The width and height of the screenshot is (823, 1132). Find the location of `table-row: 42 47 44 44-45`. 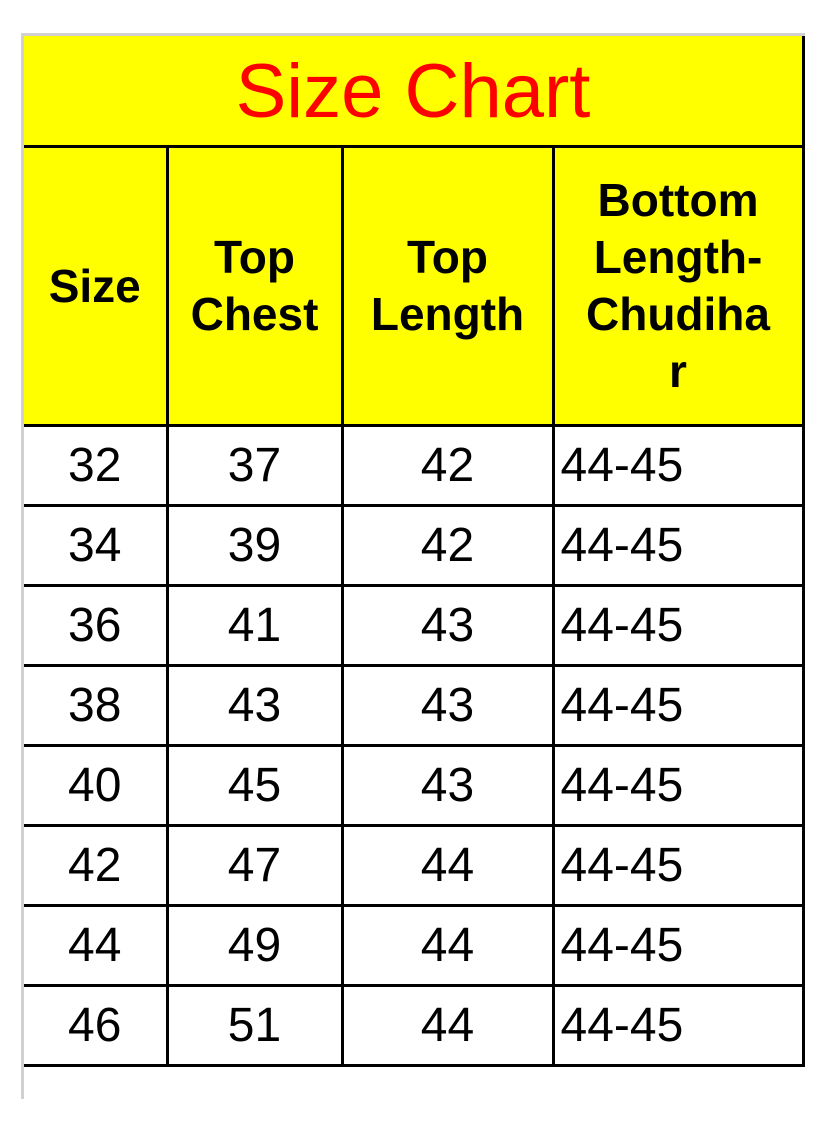

table-row: 42 47 44 44-45 is located at coordinates (414, 865).